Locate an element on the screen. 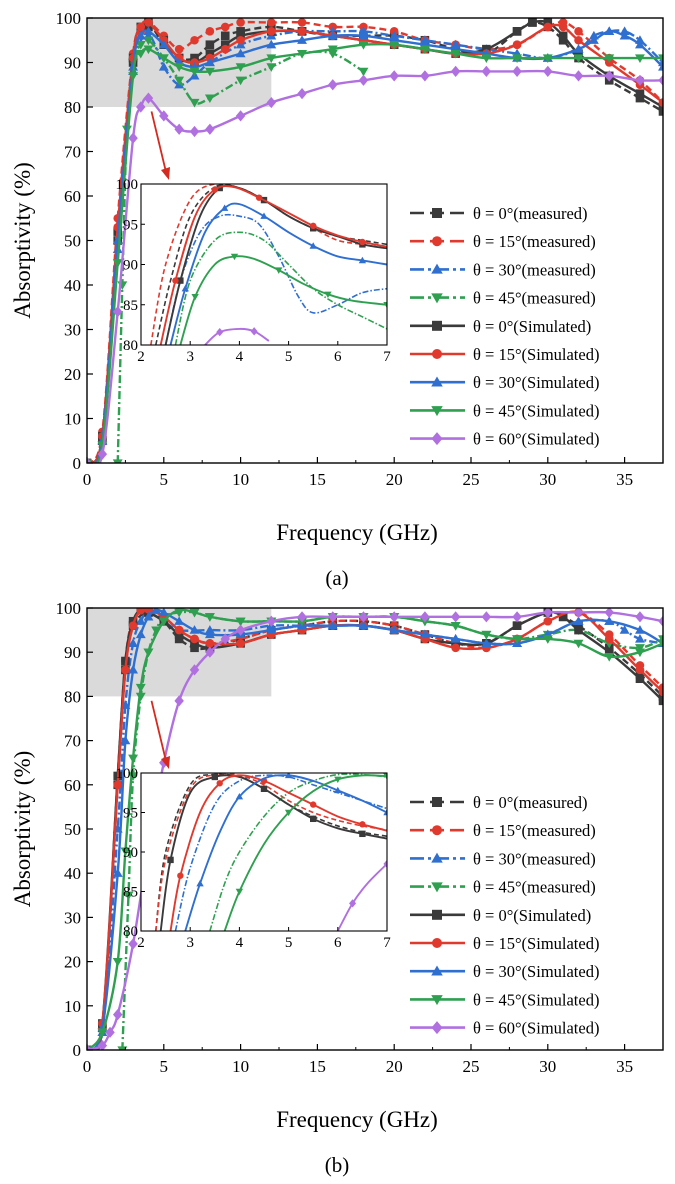 This screenshot has width=675, height=1184. x-tick-label: 35 is located at coordinates (624, 479).